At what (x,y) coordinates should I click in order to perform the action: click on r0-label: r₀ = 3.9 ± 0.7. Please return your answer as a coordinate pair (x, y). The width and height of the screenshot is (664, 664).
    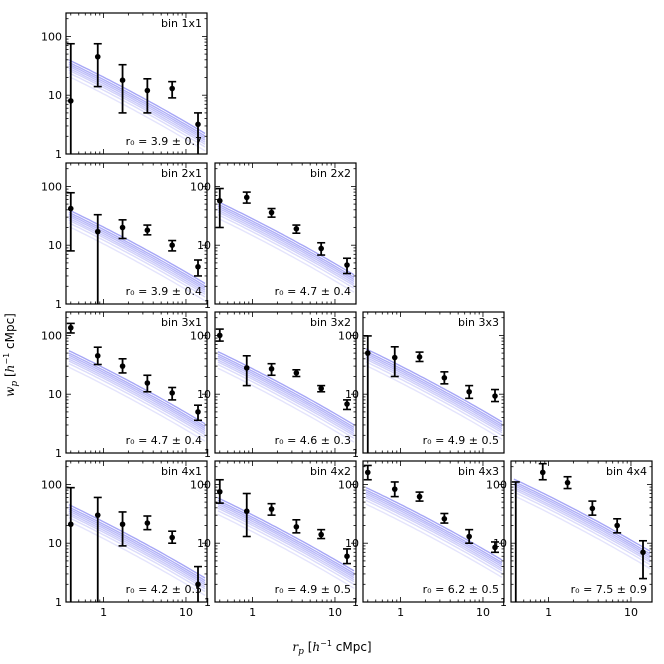
    Looking at the image, I should click on (164, 141).